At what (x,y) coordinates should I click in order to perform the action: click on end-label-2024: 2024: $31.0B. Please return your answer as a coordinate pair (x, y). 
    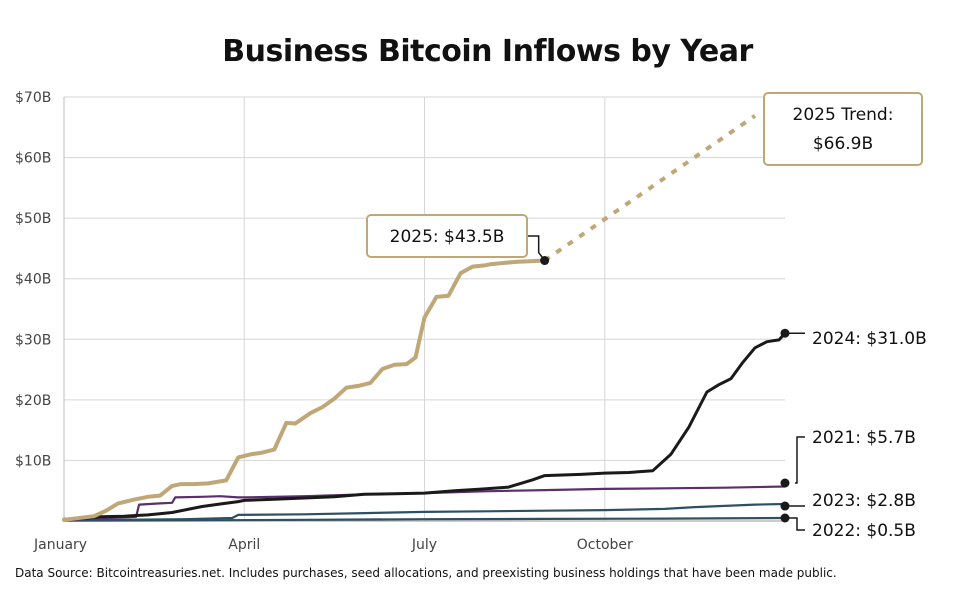
    Looking at the image, I should click on (869, 339).